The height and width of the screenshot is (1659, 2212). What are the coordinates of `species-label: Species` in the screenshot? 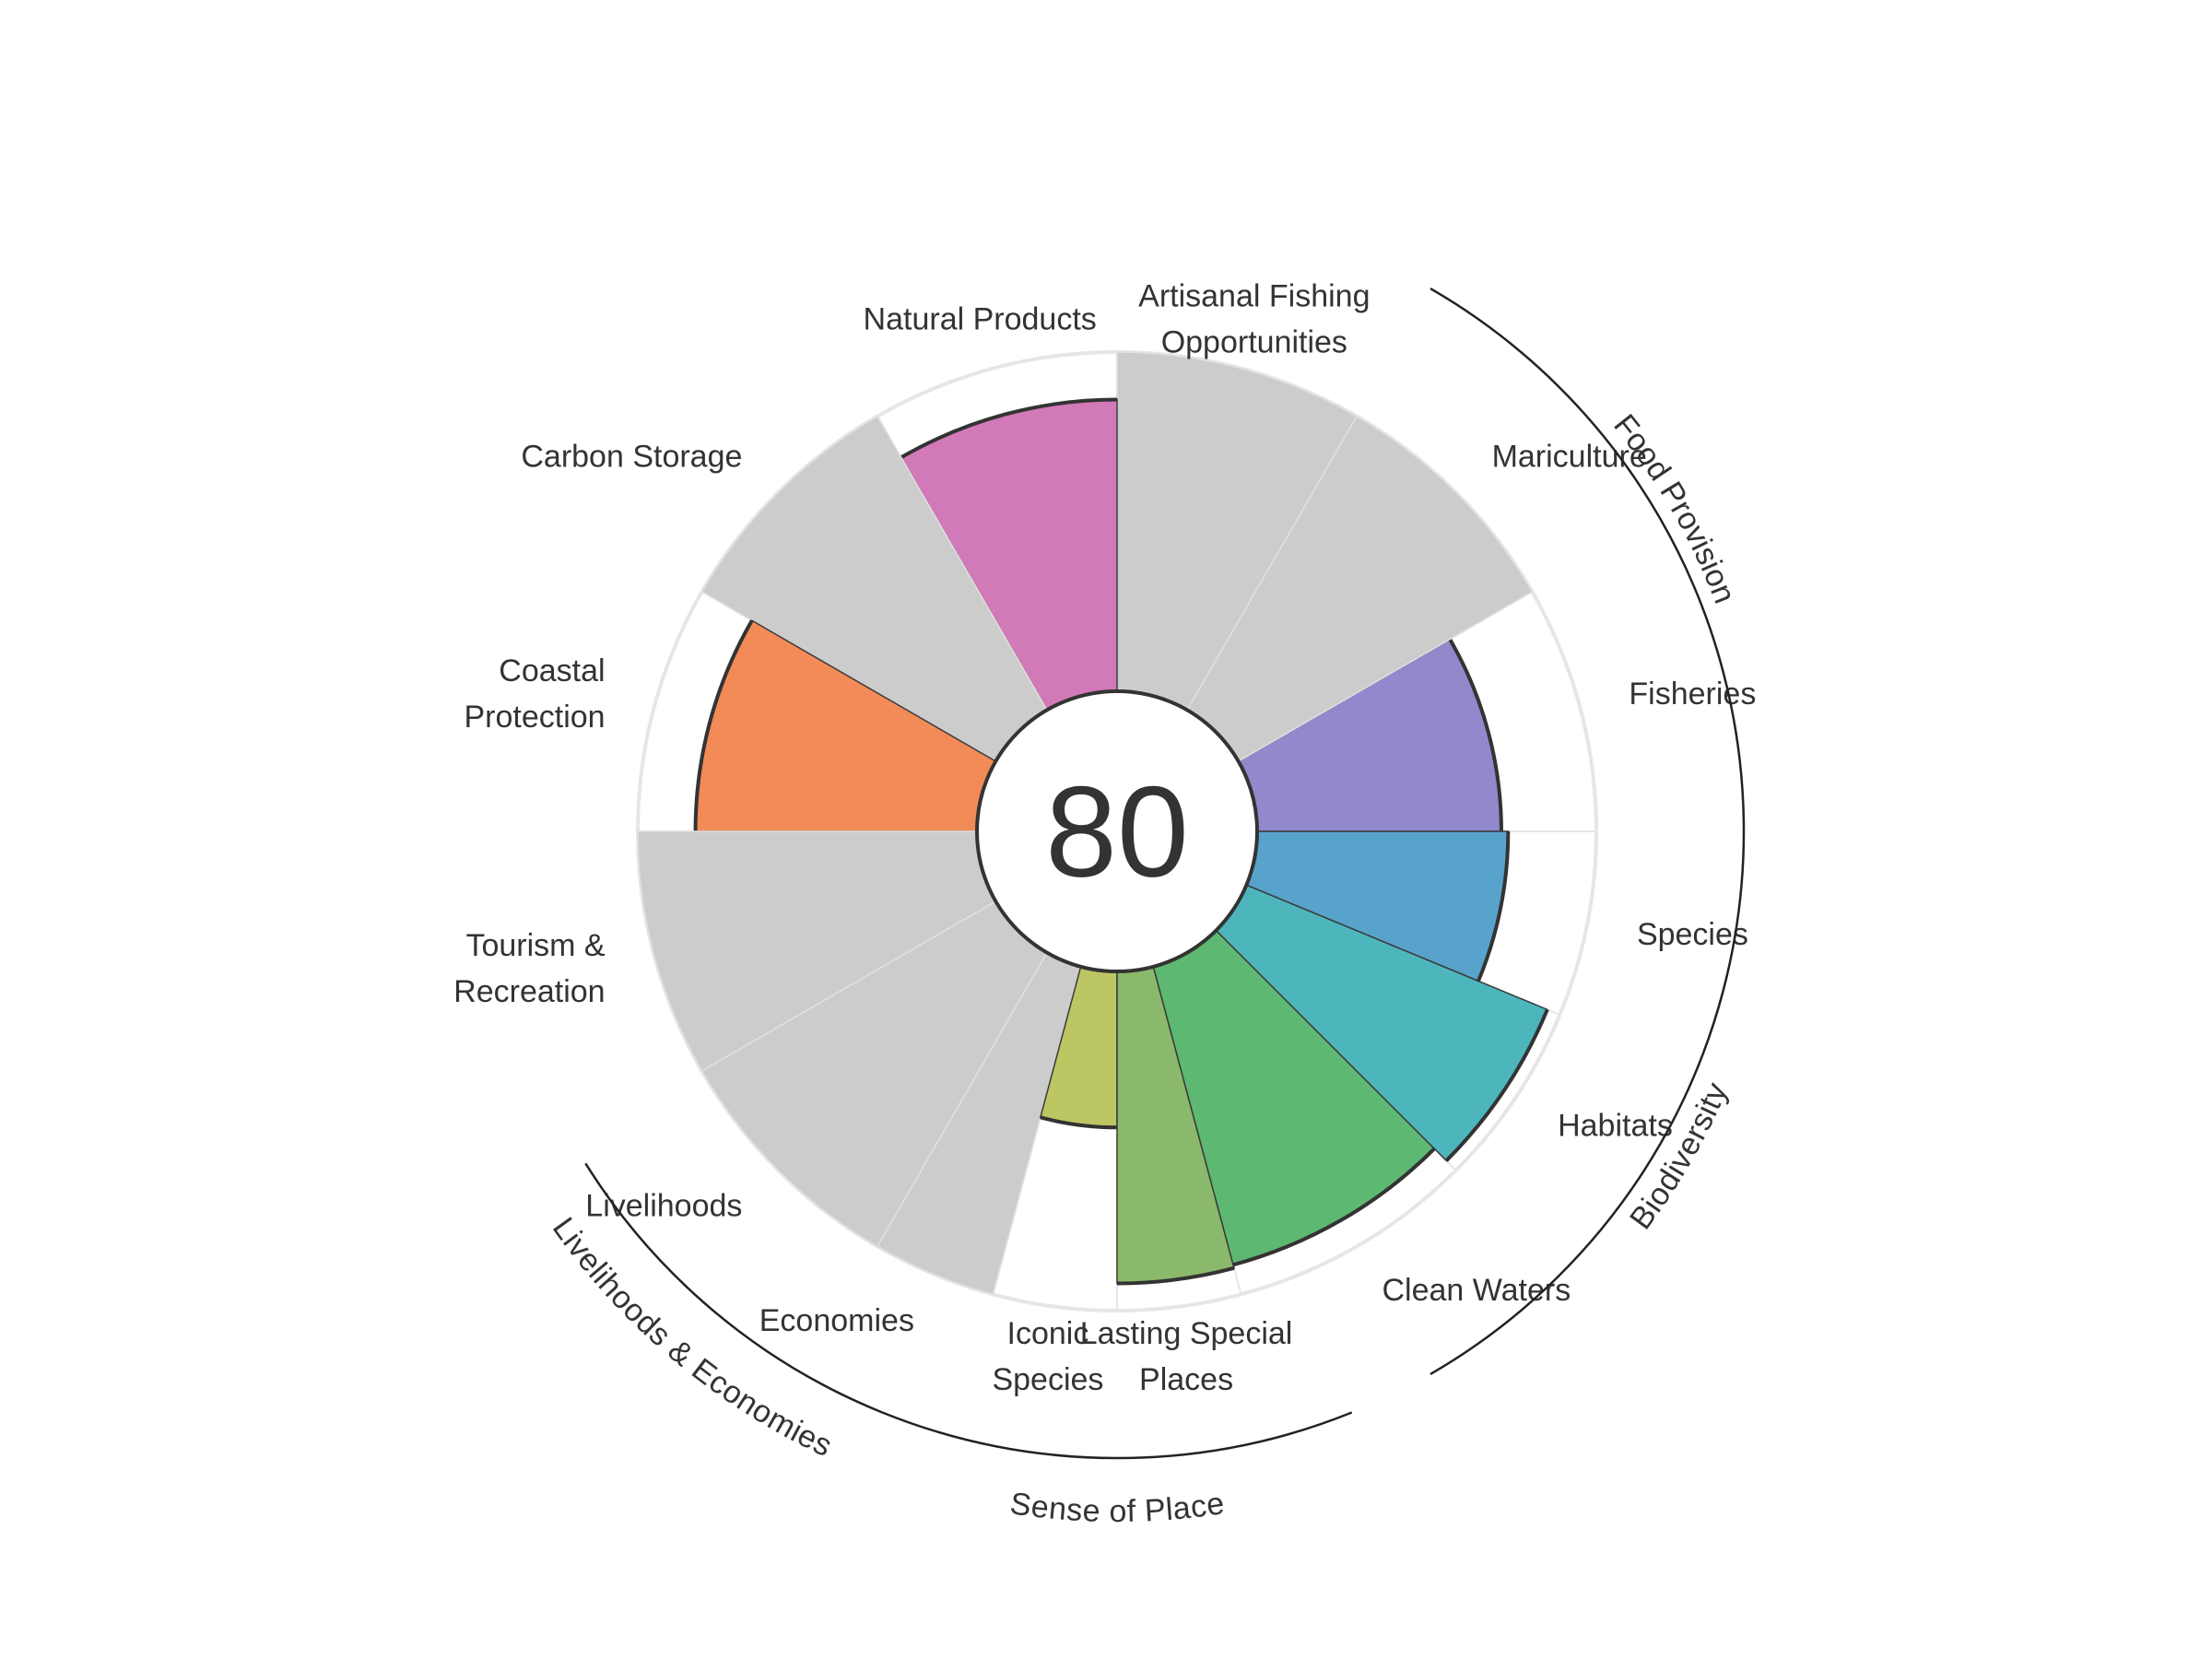 It's located at (1692, 934).